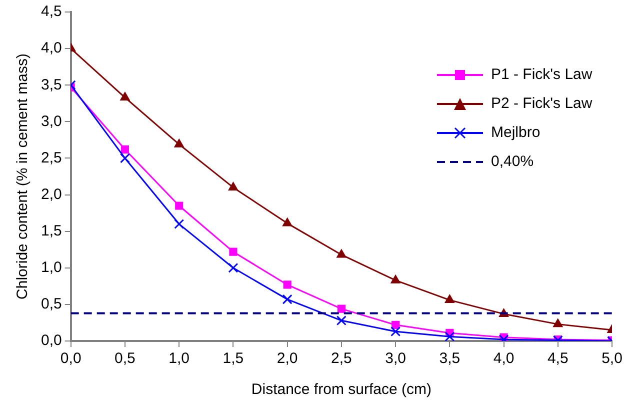 The width and height of the screenshot is (628, 409). I want to click on x-tick-label: 5,0, so click(612, 359).